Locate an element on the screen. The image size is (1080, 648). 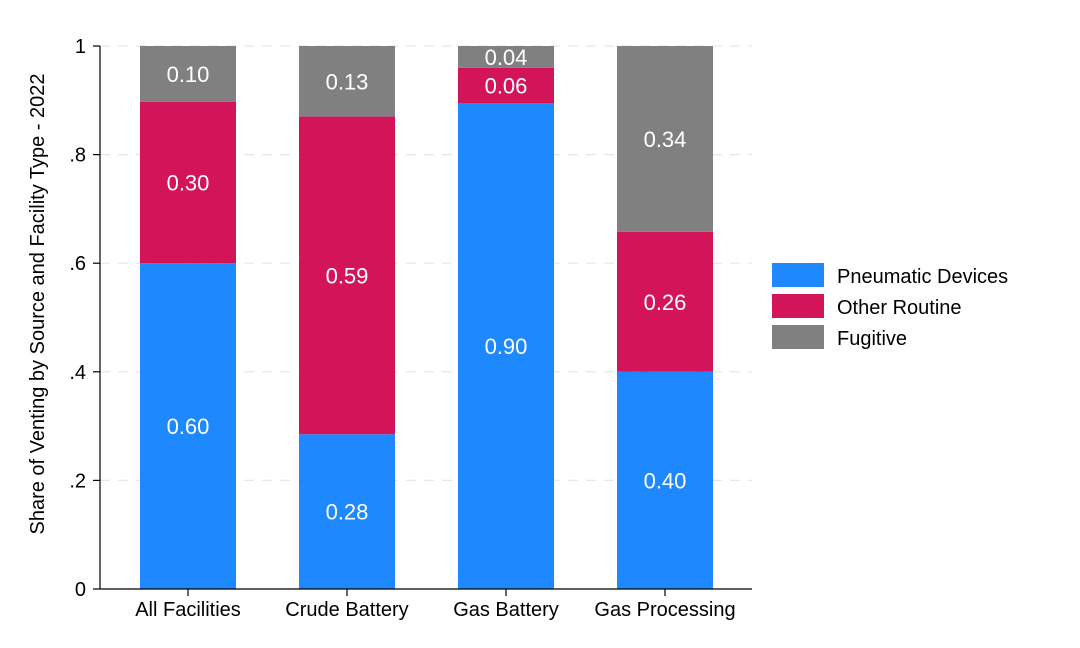
x-tick-label: Gas Battery is located at coordinates (506, 610).